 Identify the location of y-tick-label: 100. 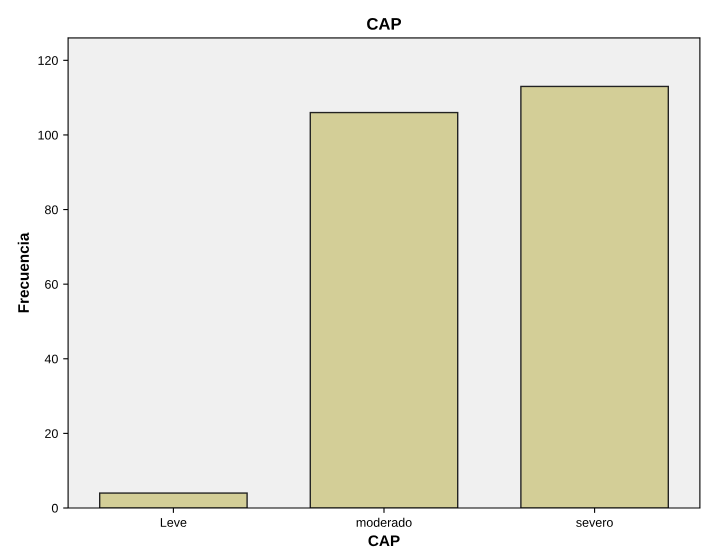
(48, 135).